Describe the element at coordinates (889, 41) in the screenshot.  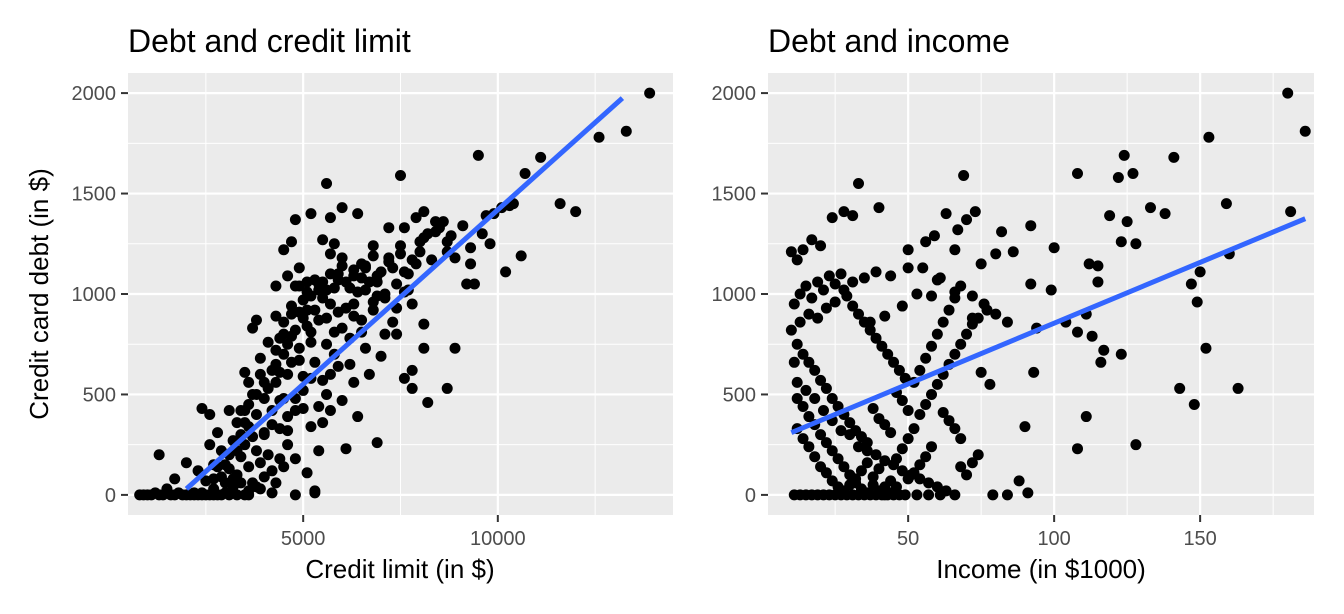
I see `chart-title: Debt and income` at that location.